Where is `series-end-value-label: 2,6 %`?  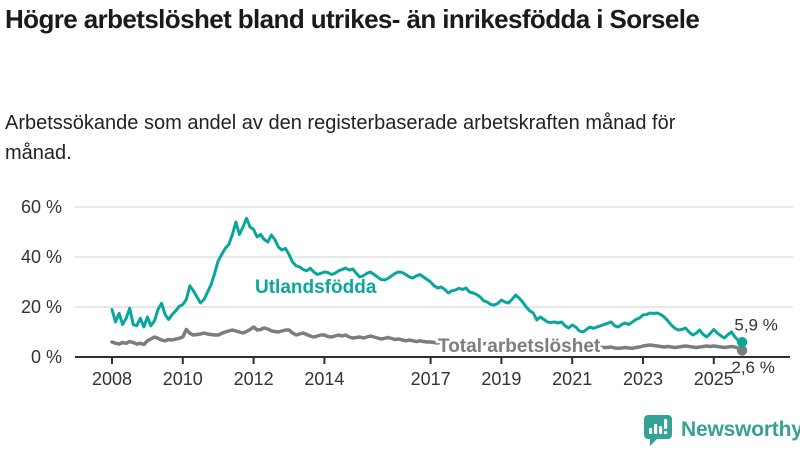
series-end-value-label: 2,6 % is located at coordinates (752, 367).